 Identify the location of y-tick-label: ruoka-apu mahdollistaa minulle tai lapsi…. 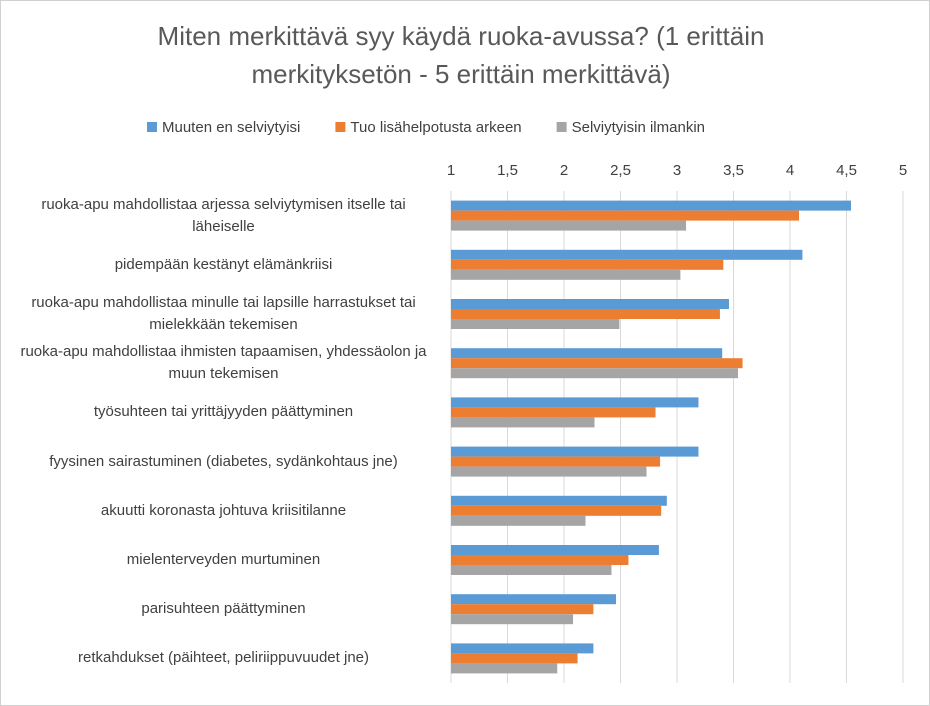
(223, 313).